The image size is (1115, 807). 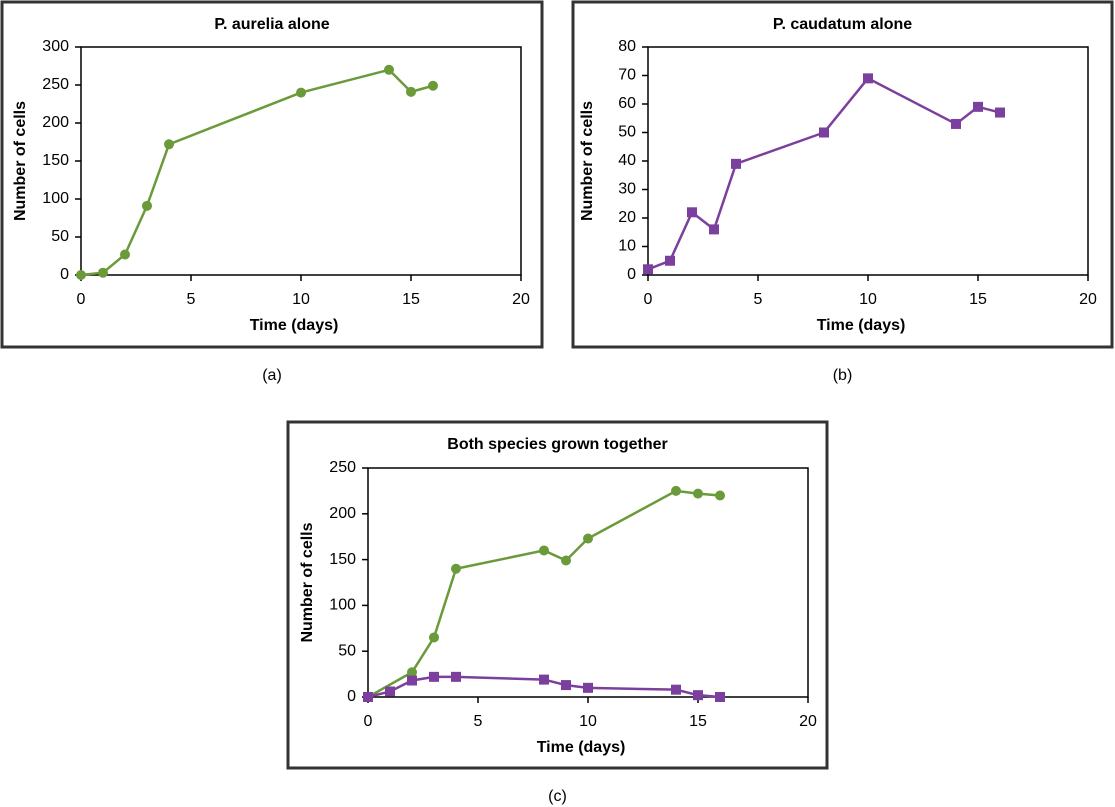 What do you see at coordinates (627, 75) in the screenshot?
I see `y-tick-label: 70` at bounding box center [627, 75].